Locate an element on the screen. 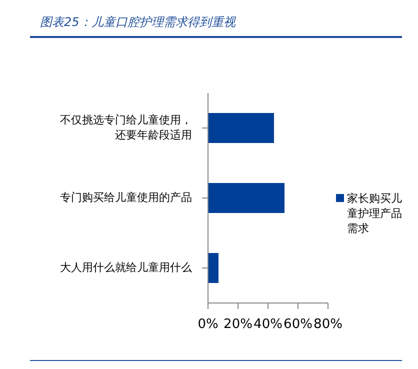  x-tick-label: 40% is located at coordinates (268, 324).